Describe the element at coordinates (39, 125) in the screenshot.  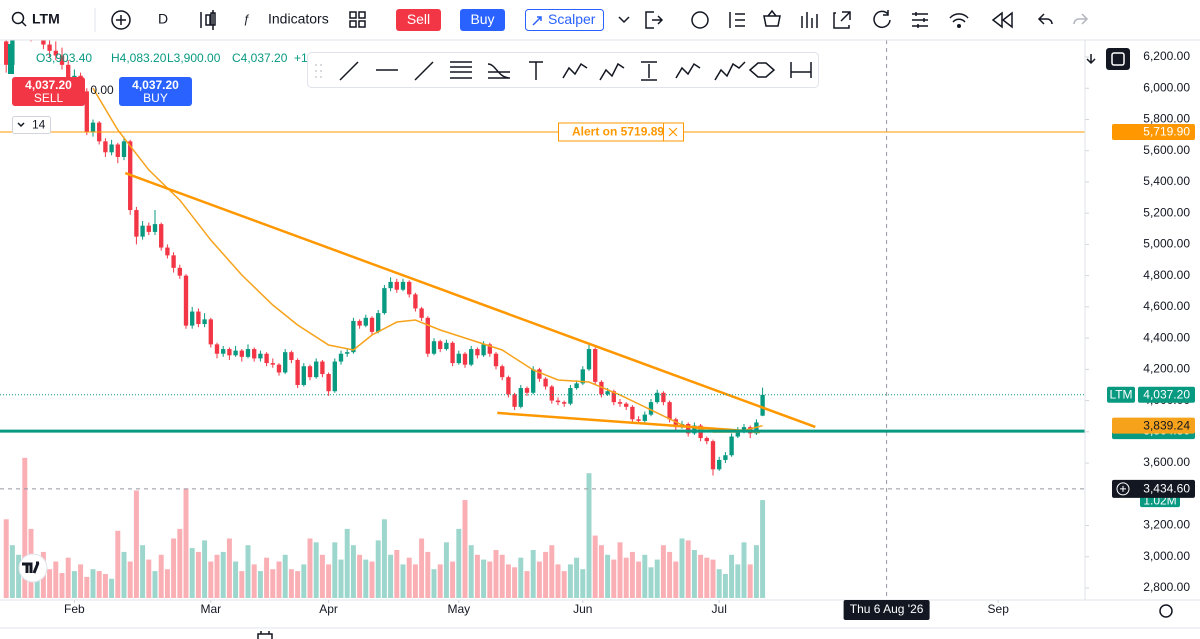
I see `quantity: 14` at that location.